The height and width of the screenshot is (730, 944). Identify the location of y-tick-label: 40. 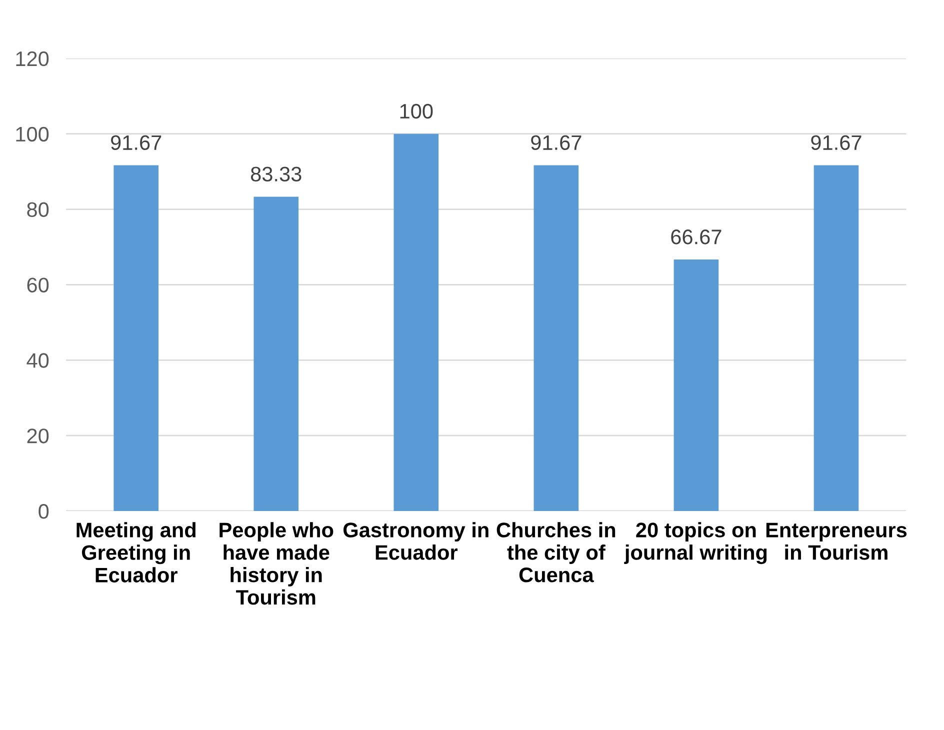
(37, 360).